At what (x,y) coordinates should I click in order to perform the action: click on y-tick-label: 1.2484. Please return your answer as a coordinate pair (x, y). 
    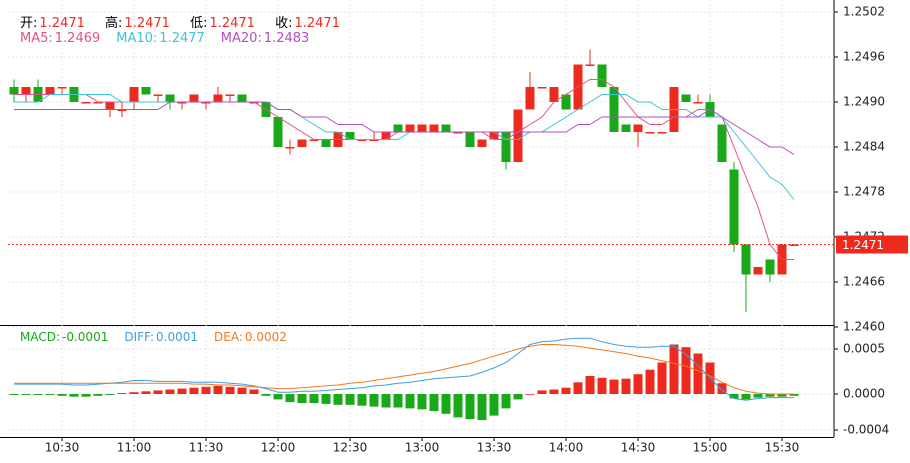
    Looking at the image, I should click on (864, 147).